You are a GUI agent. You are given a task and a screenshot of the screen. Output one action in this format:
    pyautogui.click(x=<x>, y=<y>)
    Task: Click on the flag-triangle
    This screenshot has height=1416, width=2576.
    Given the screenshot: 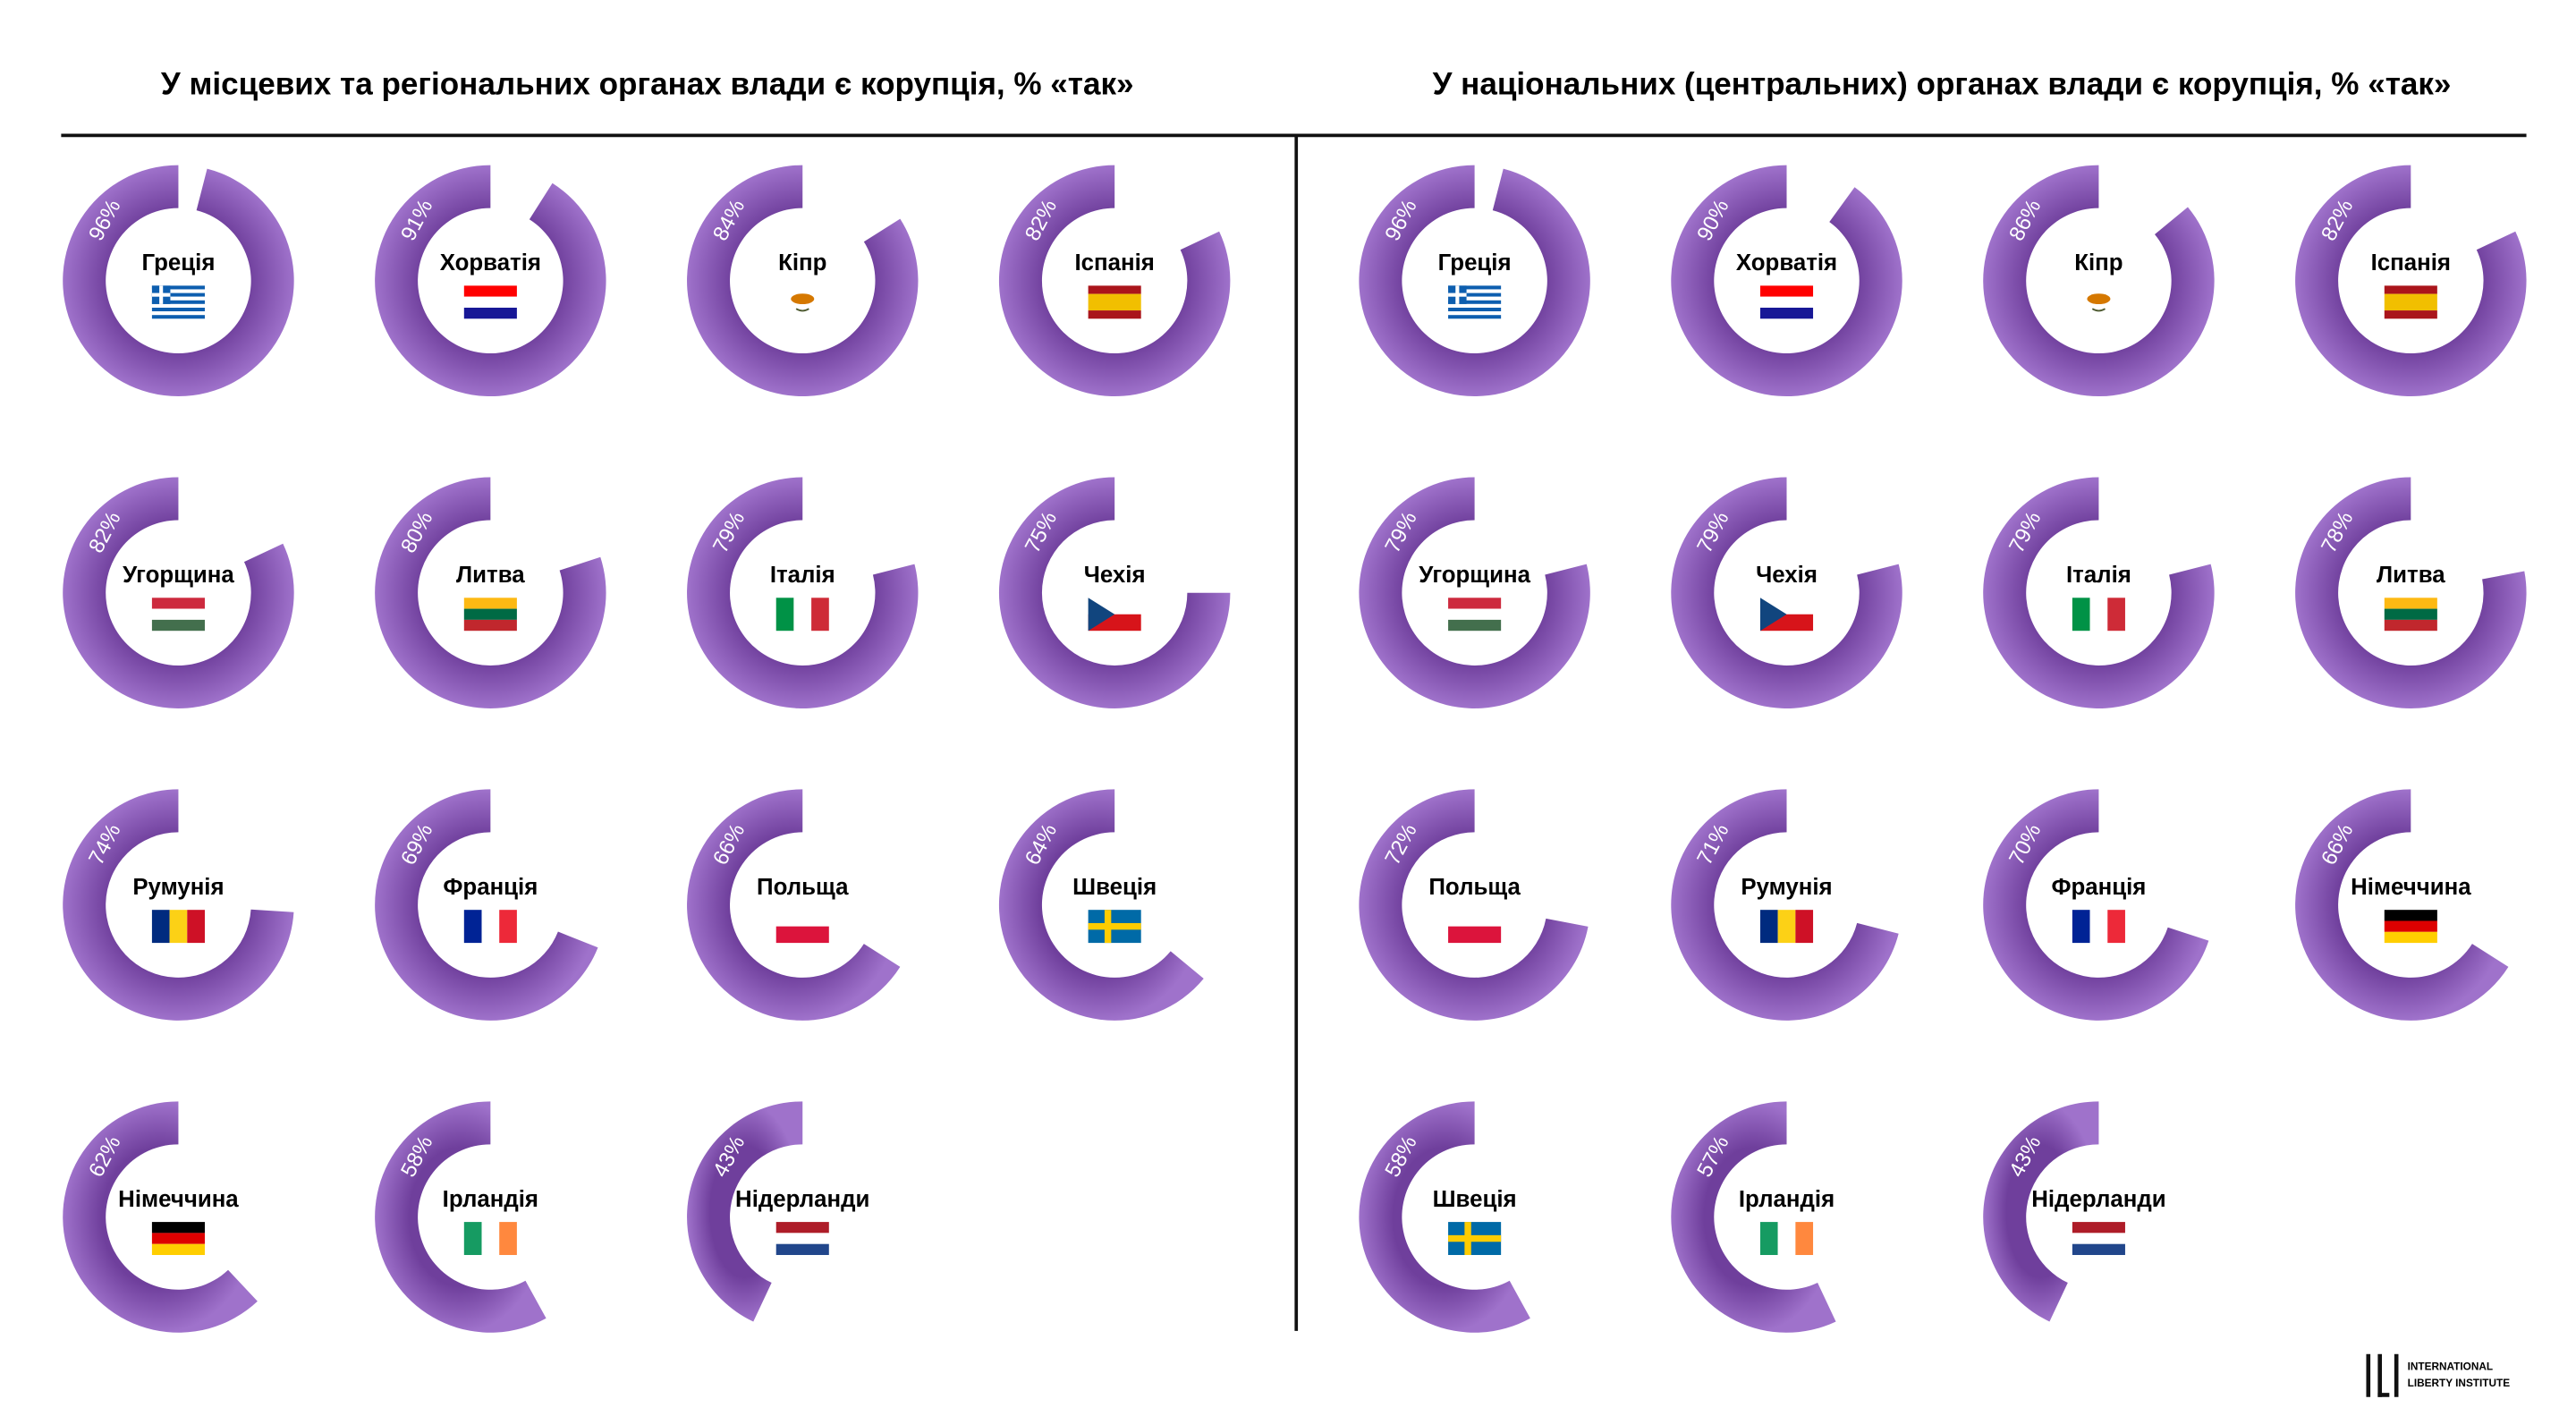 What is the action you would take?
    pyautogui.click(x=1101, y=615)
    